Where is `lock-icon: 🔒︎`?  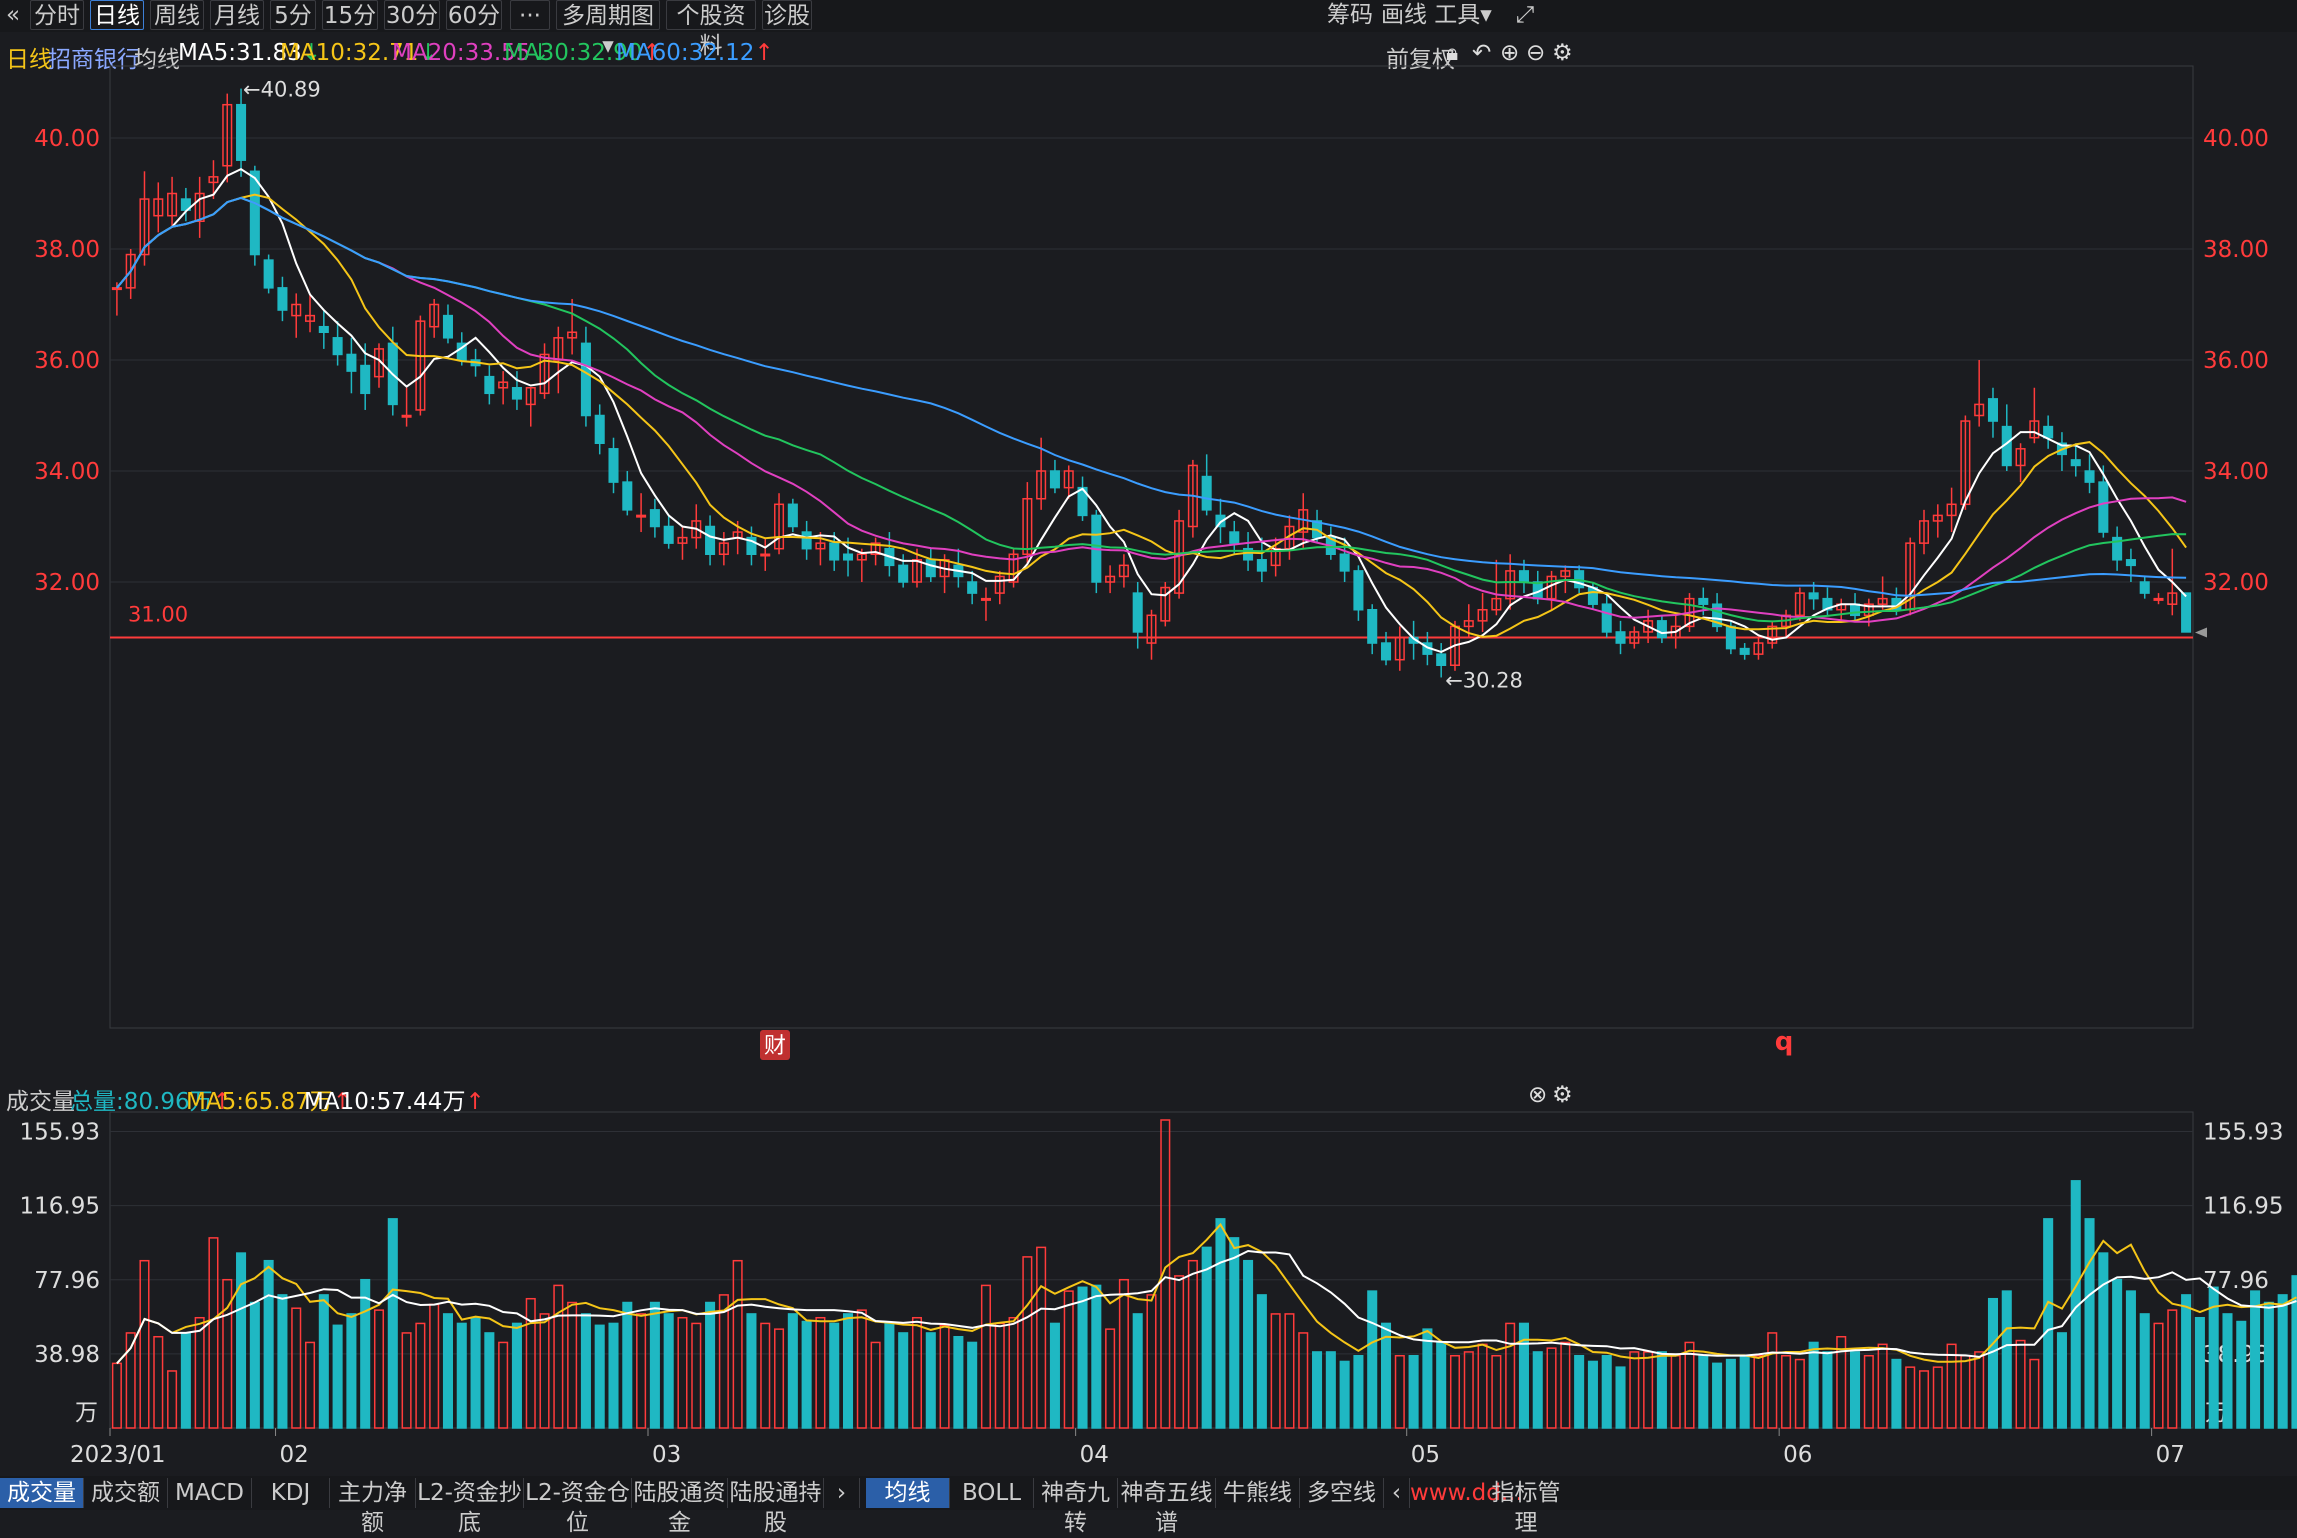 lock-icon: 🔒︎ is located at coordinates (1452, 53).